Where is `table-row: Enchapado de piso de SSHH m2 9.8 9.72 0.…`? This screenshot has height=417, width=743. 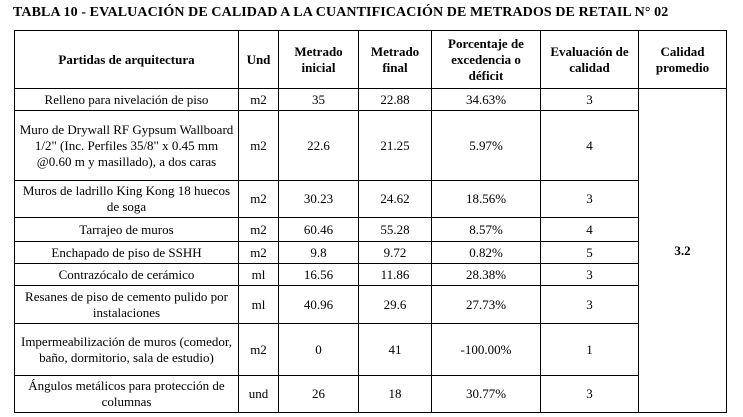
table-row: Enchapado de piso de SSHH m2 9.8 9.72 0.… is located at coordinates (370, 252).